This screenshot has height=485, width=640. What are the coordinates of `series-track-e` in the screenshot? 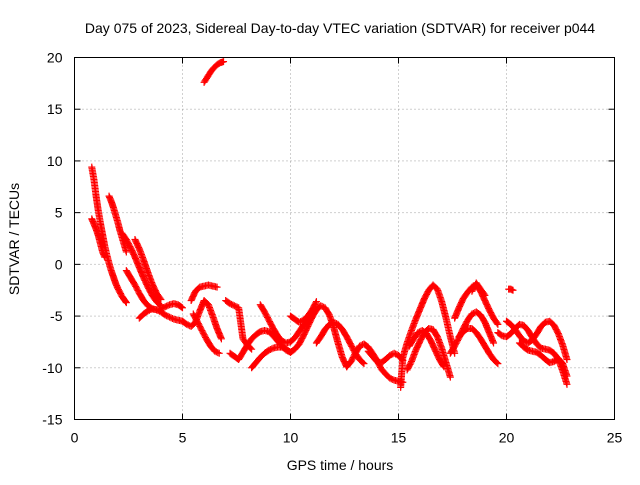 It's located at (148, 270).